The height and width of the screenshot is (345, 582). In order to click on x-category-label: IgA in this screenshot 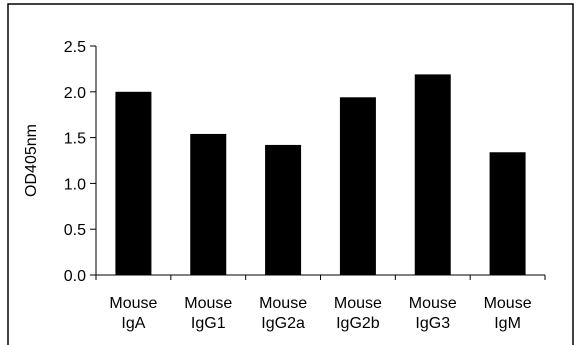, I will do `click(133, 323)`.